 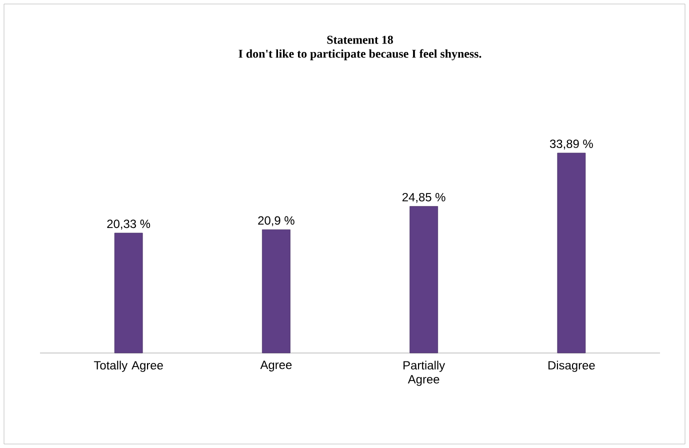 I want to click on data-label: 20,9 %, so click(x=276, y=221).